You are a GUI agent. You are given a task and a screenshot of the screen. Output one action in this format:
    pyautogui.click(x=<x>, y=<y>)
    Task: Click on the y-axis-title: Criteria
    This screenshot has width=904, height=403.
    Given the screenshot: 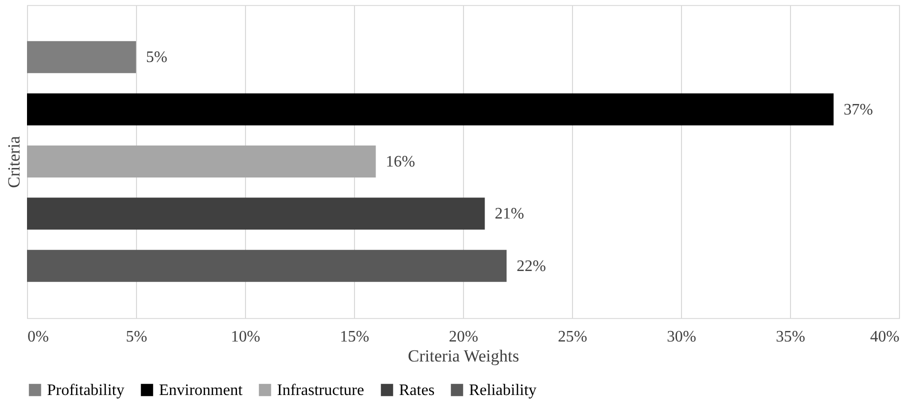 What is the action you would take?
    pyautogui.click(x=14, y=162)
    